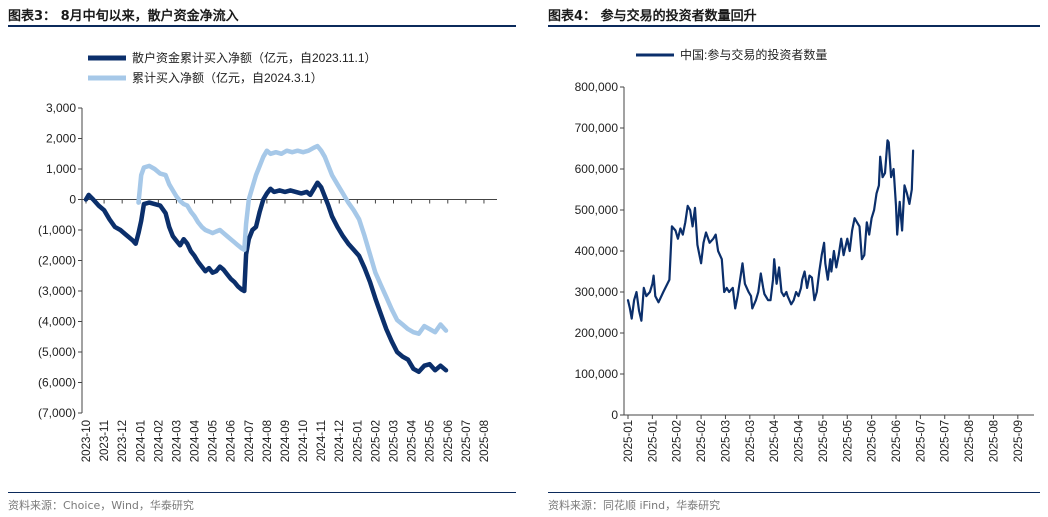  Describe the element at coordinates (467, 441) in the screenshot. I see `left-x-tick-label: 2025-07` at that location.